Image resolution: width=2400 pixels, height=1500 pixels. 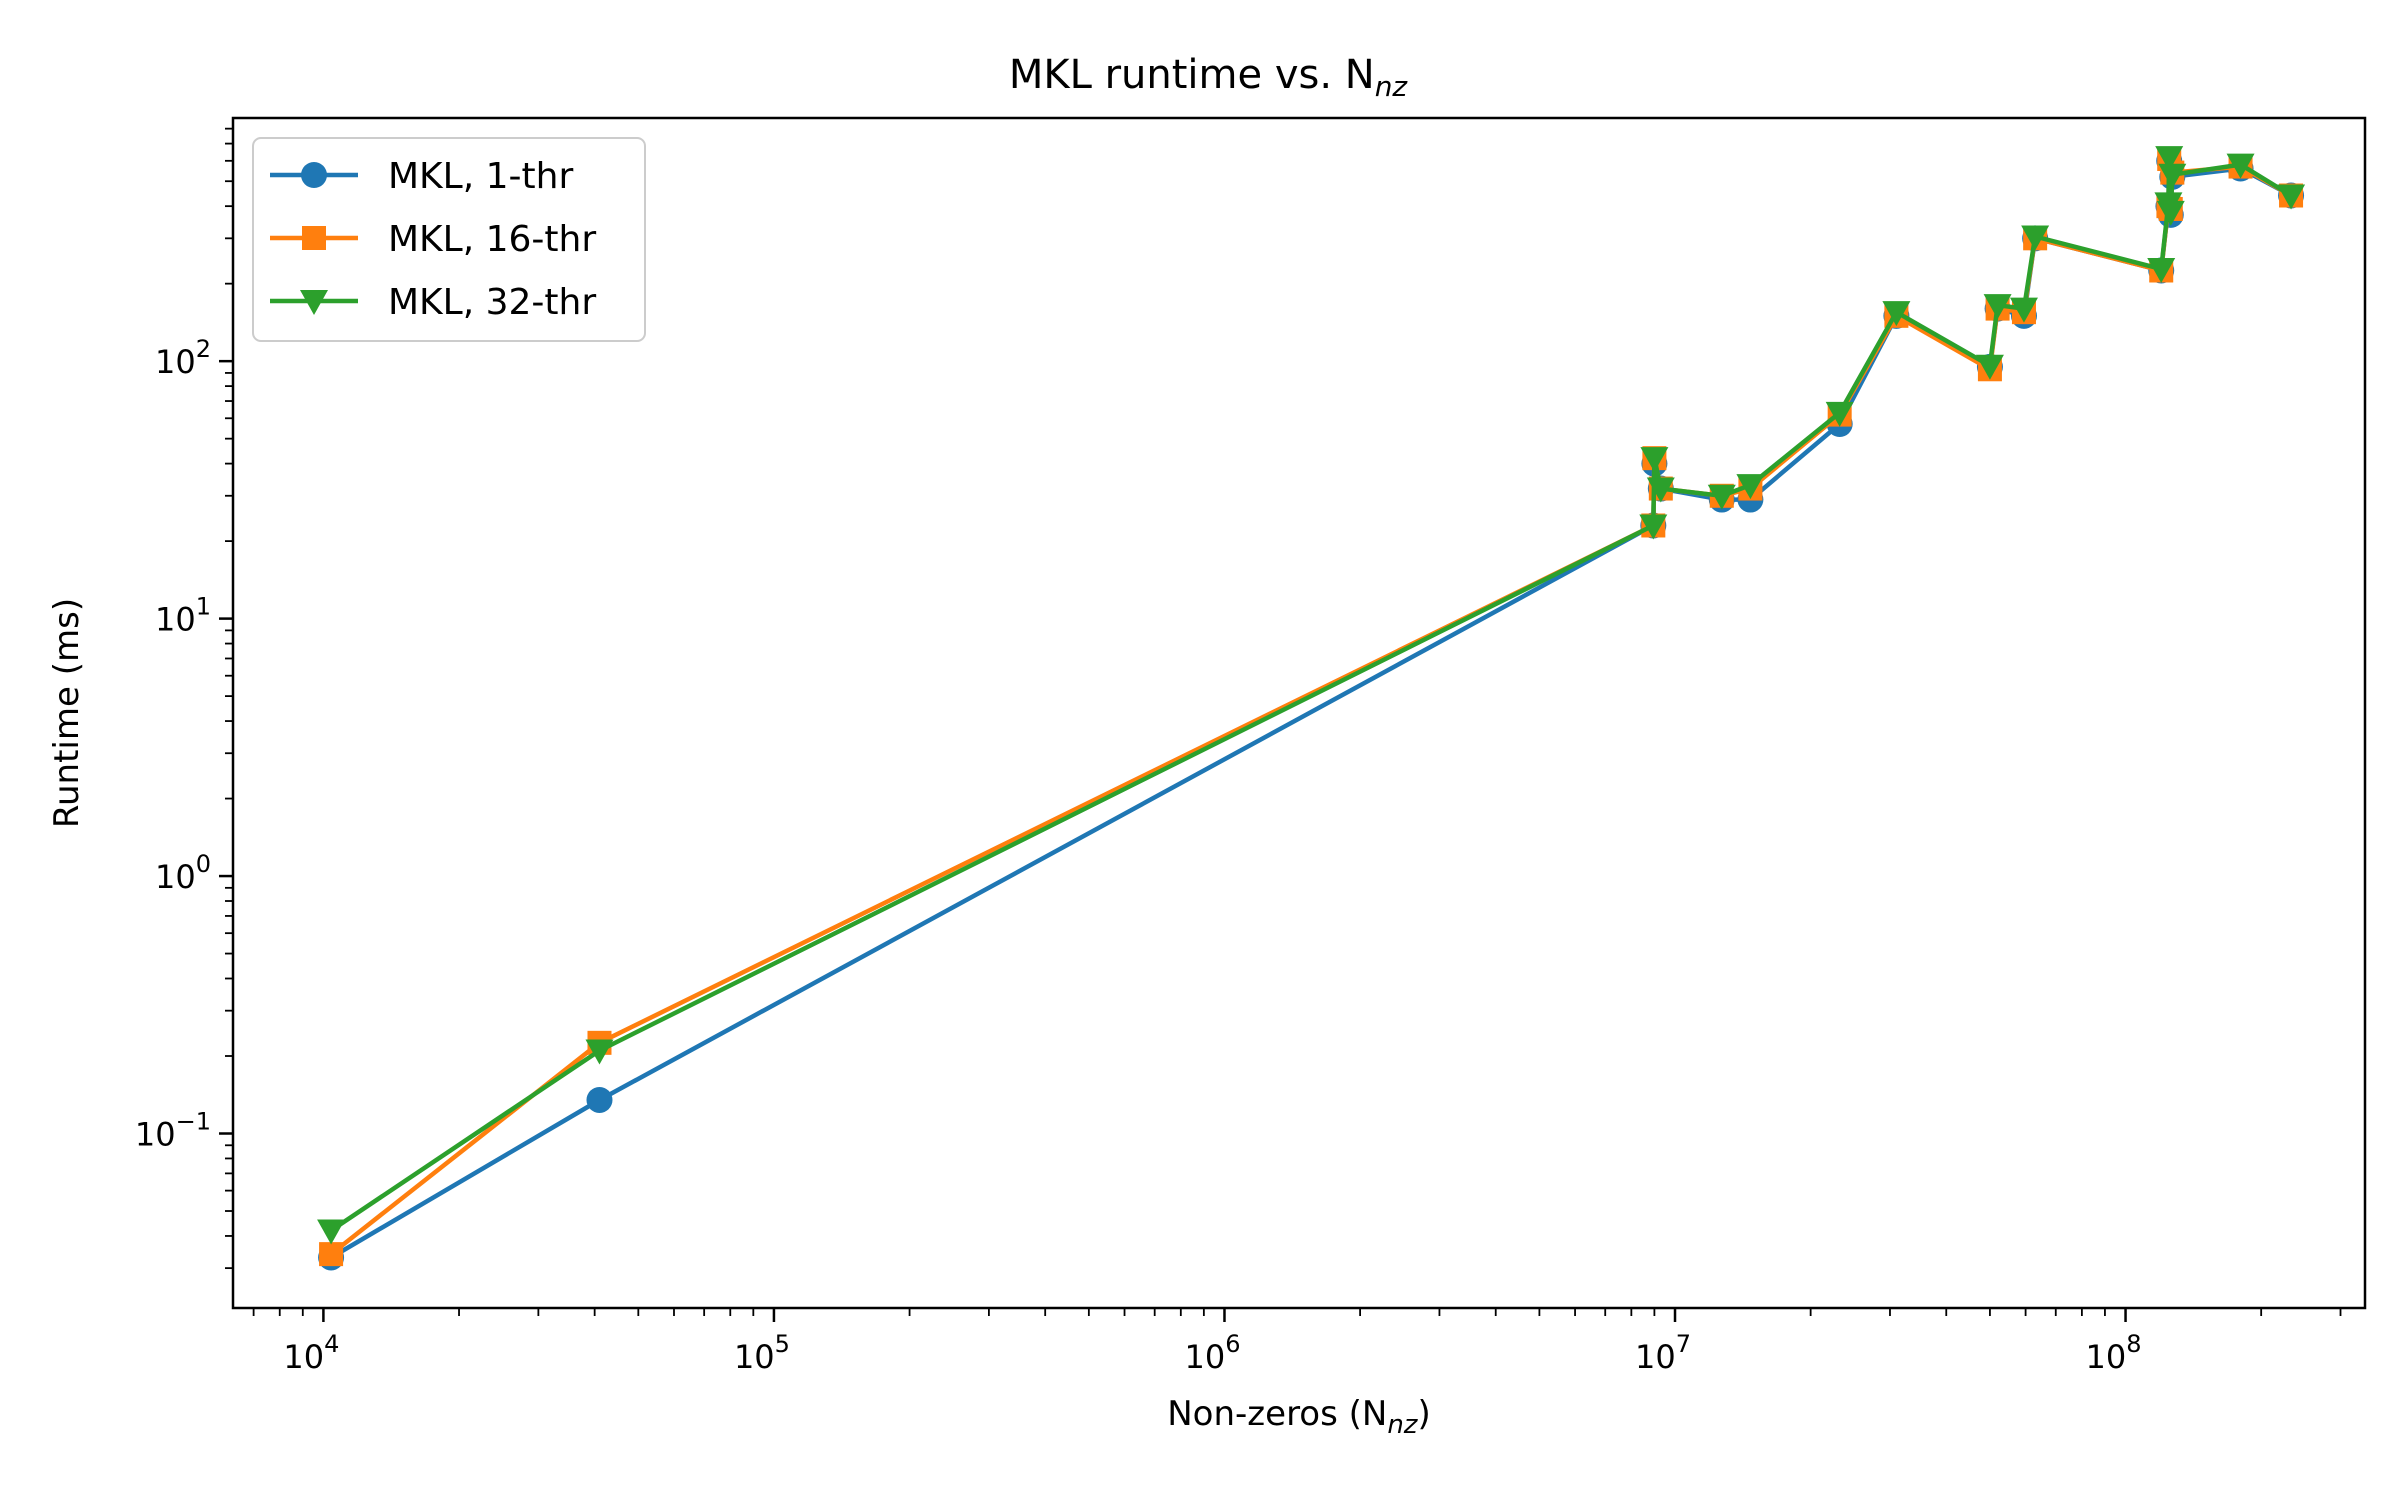 I want to click on x-tick-label: 10⁶, so click(x=1212, y=1353).